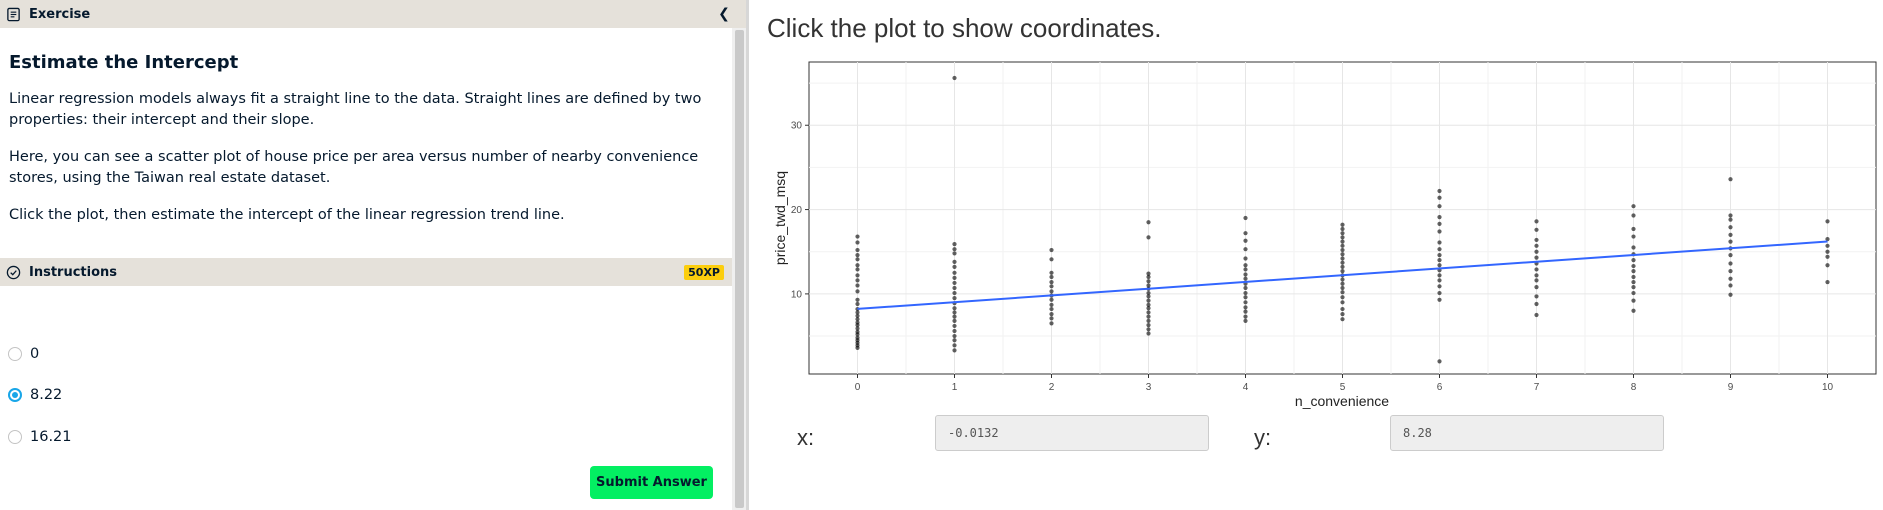 This screenshot has width=1883, height=510. Describe the element at coordinates (1537, 387) in the screenshot. I see `x-tick-label: 7` at that location.